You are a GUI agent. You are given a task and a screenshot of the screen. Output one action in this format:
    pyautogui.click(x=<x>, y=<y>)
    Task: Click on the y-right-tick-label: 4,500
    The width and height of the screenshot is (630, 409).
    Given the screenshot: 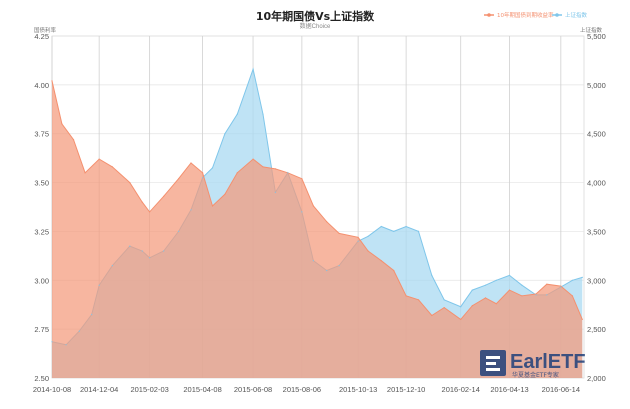 What is the action you would take?
    pyautogui.click(x=596, y=134)
    